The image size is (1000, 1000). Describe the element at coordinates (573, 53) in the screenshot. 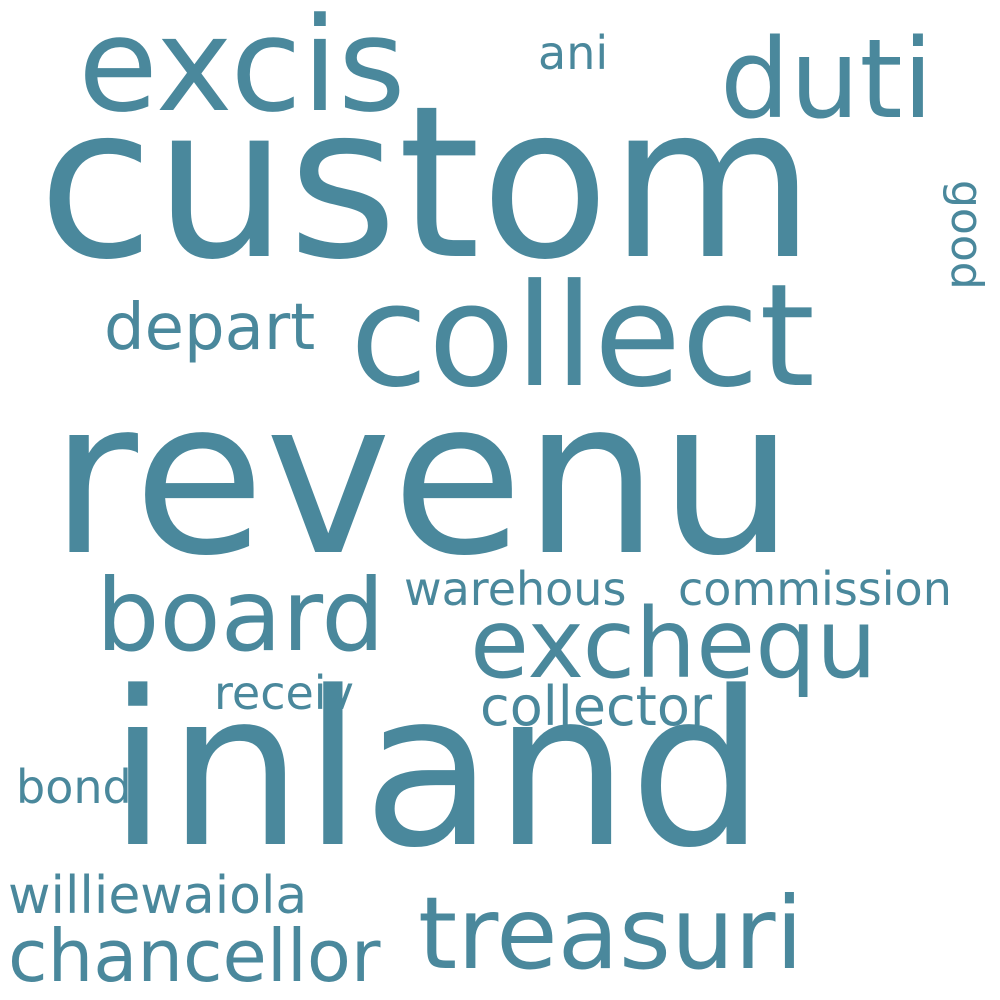

I see `word-ani: ani` at that location.